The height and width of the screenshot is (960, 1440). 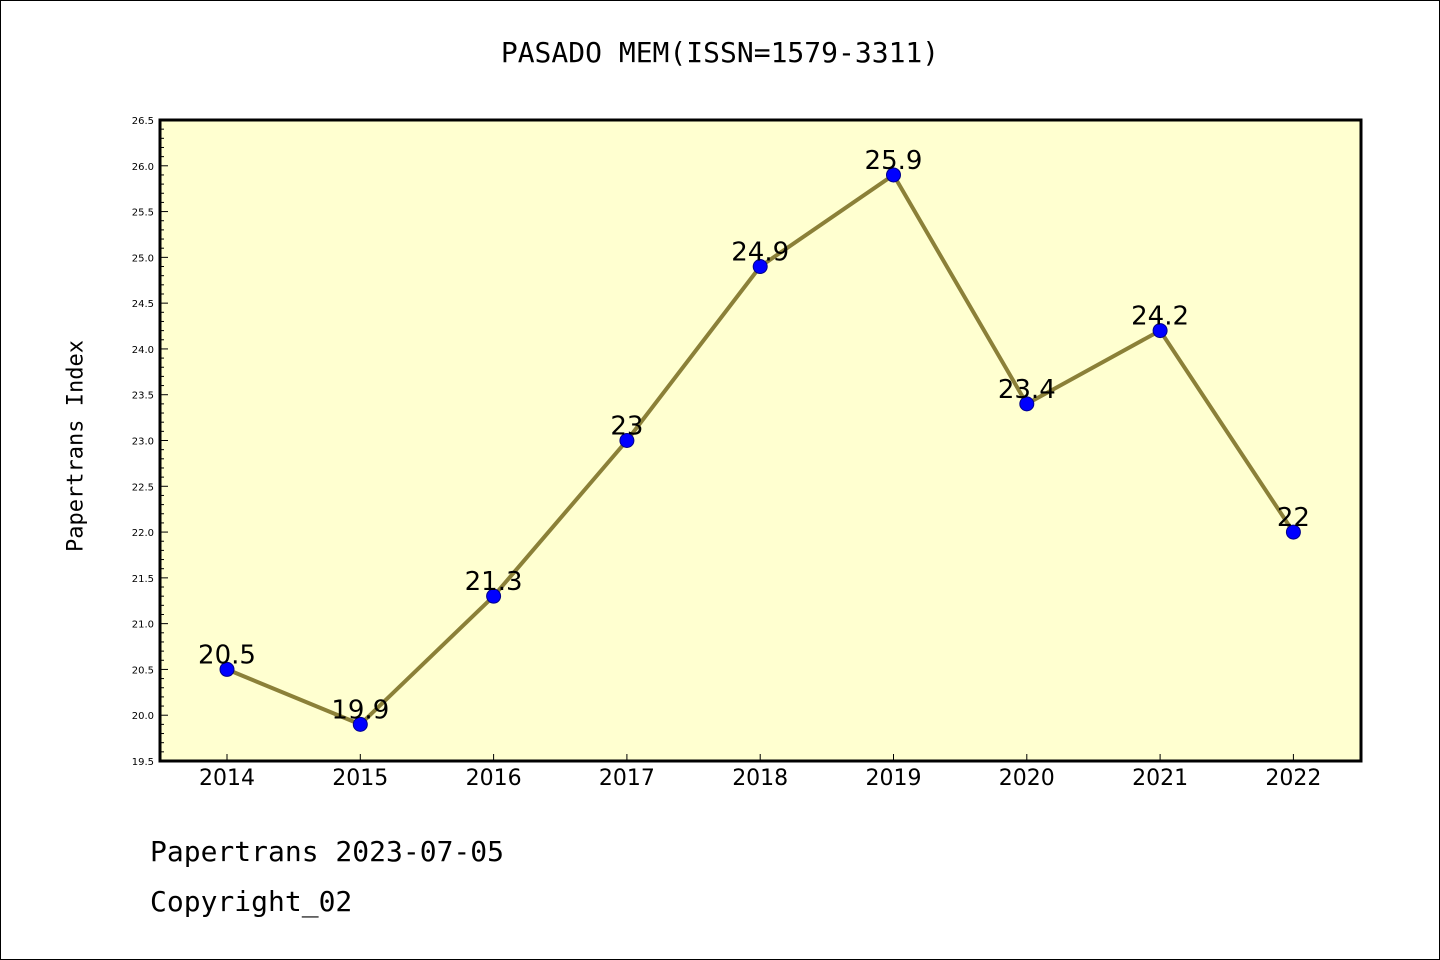 I want to click on chart-title: PASADO MEM(ISSN=1579-3311), so click(x=720, y=52).